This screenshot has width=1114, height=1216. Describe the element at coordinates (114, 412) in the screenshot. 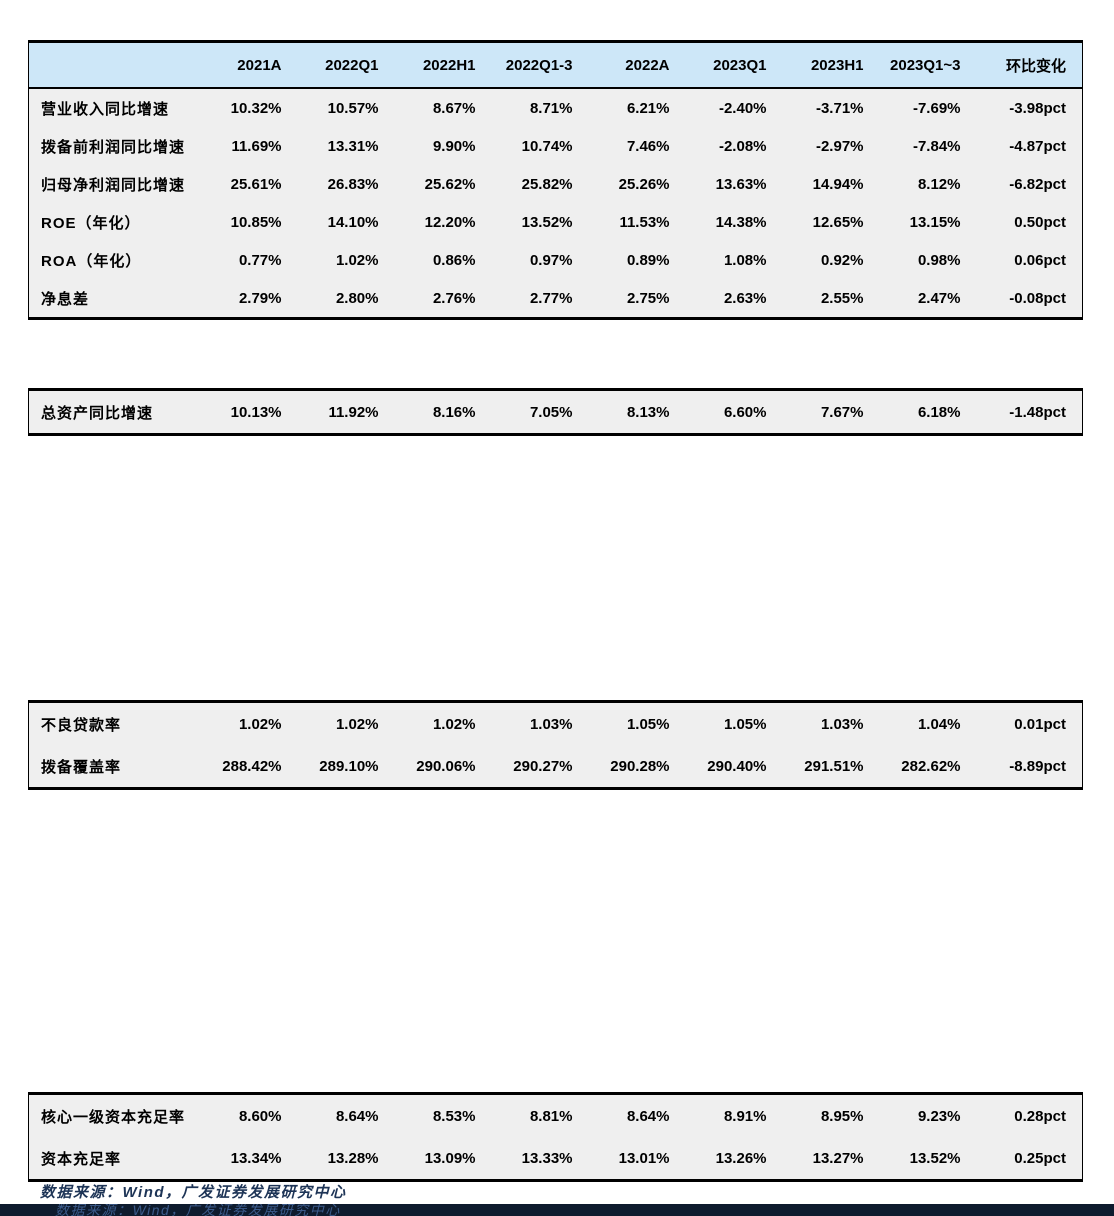

I see `row-label: 总资产同比增速` at that location.